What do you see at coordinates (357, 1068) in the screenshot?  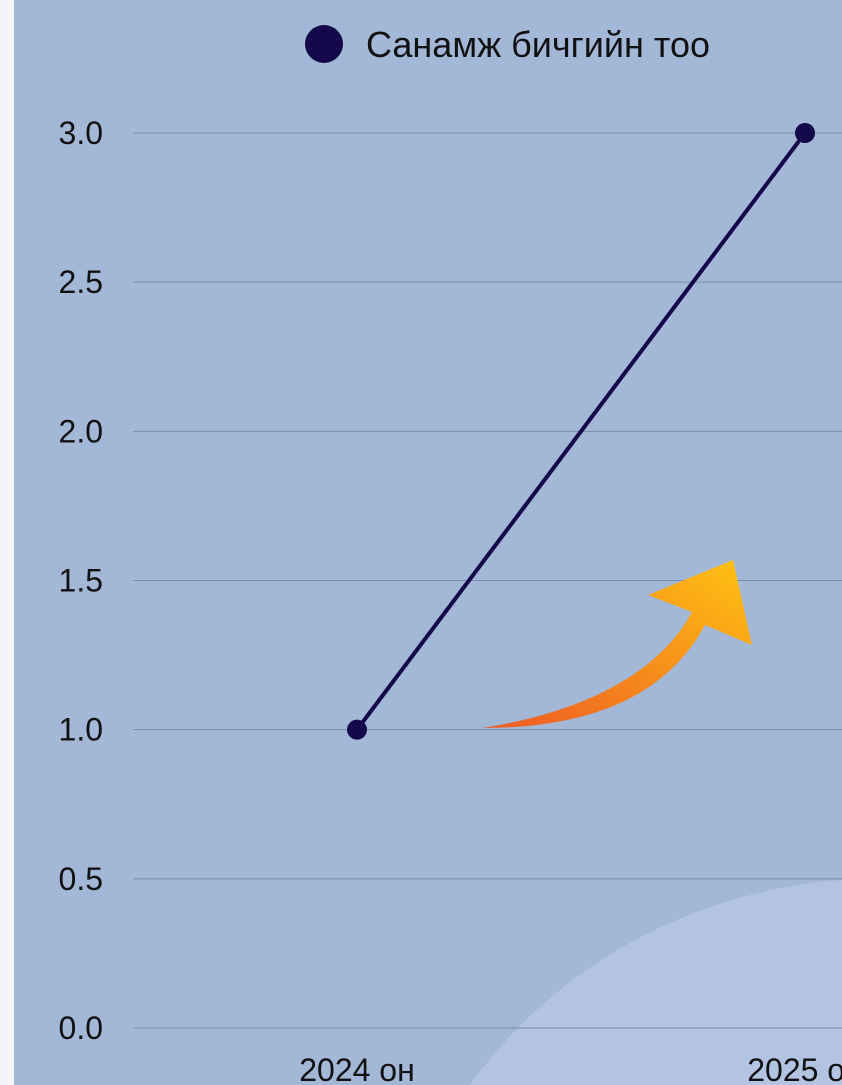 I see `x-tick-label: 2024 он` at bounding box center [357, 1068].